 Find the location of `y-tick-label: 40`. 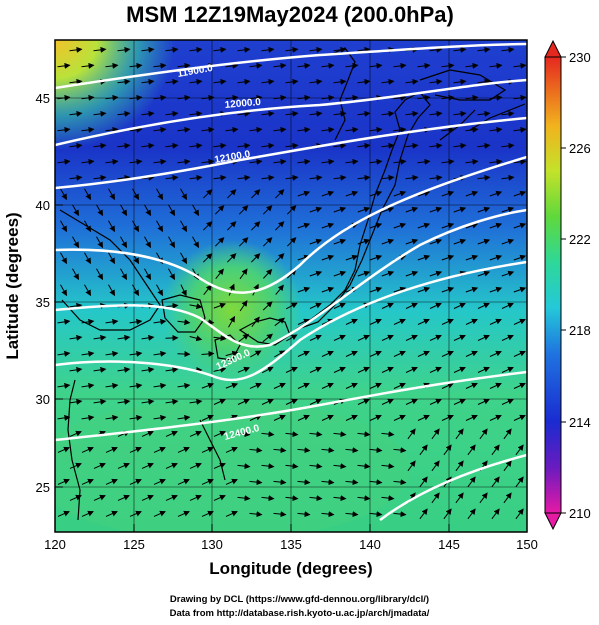

y-tick-label: 40 is located at coordinates (43, 205).